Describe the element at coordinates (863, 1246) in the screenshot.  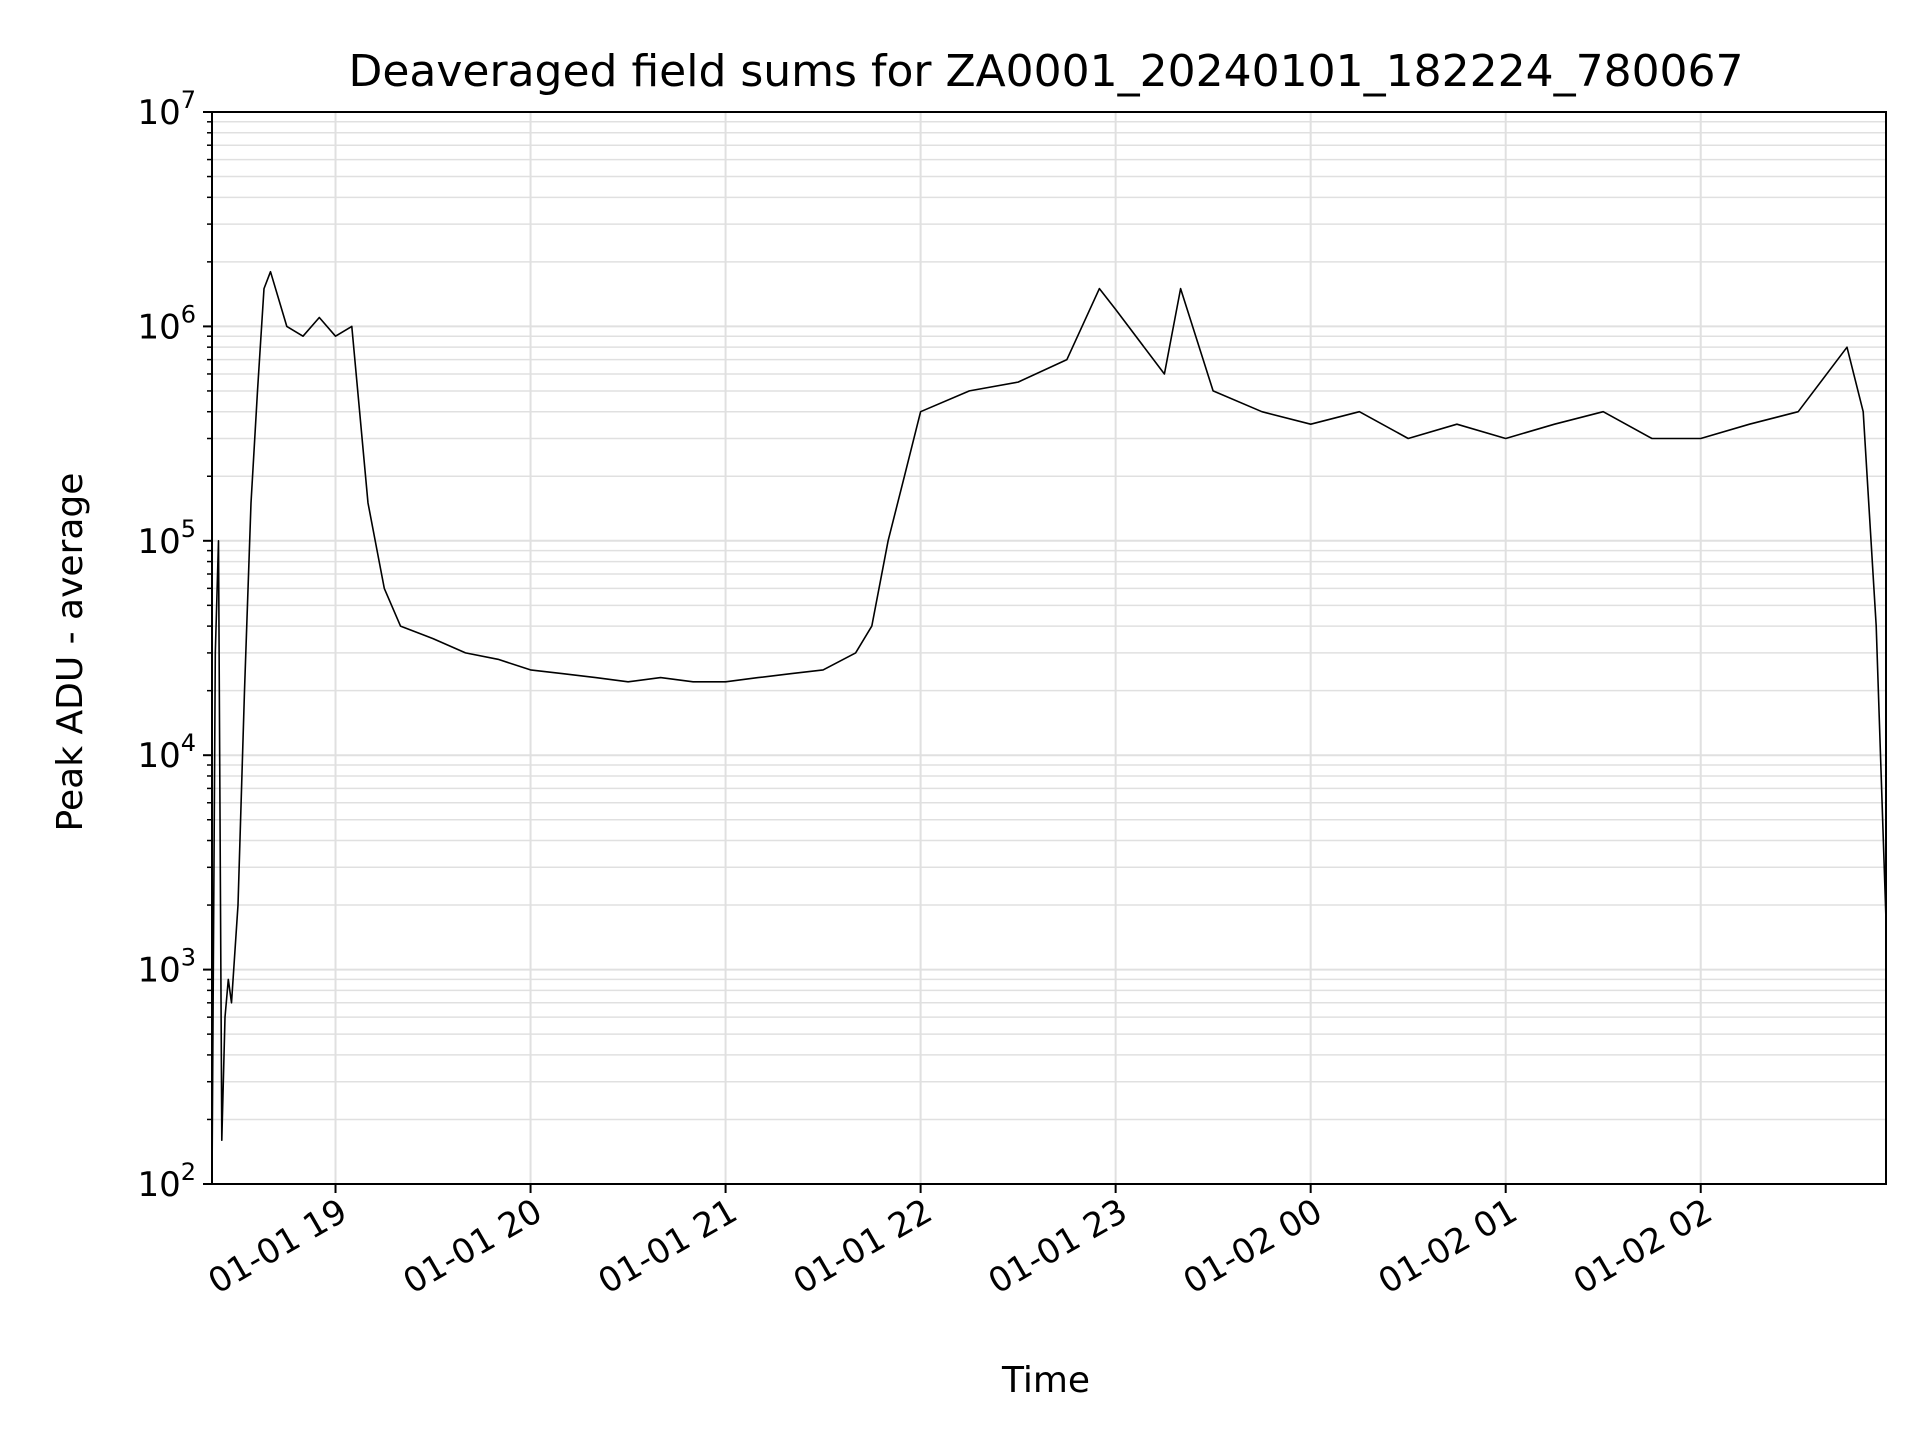
I see `x-tick-label: 01-01 22` at that location.